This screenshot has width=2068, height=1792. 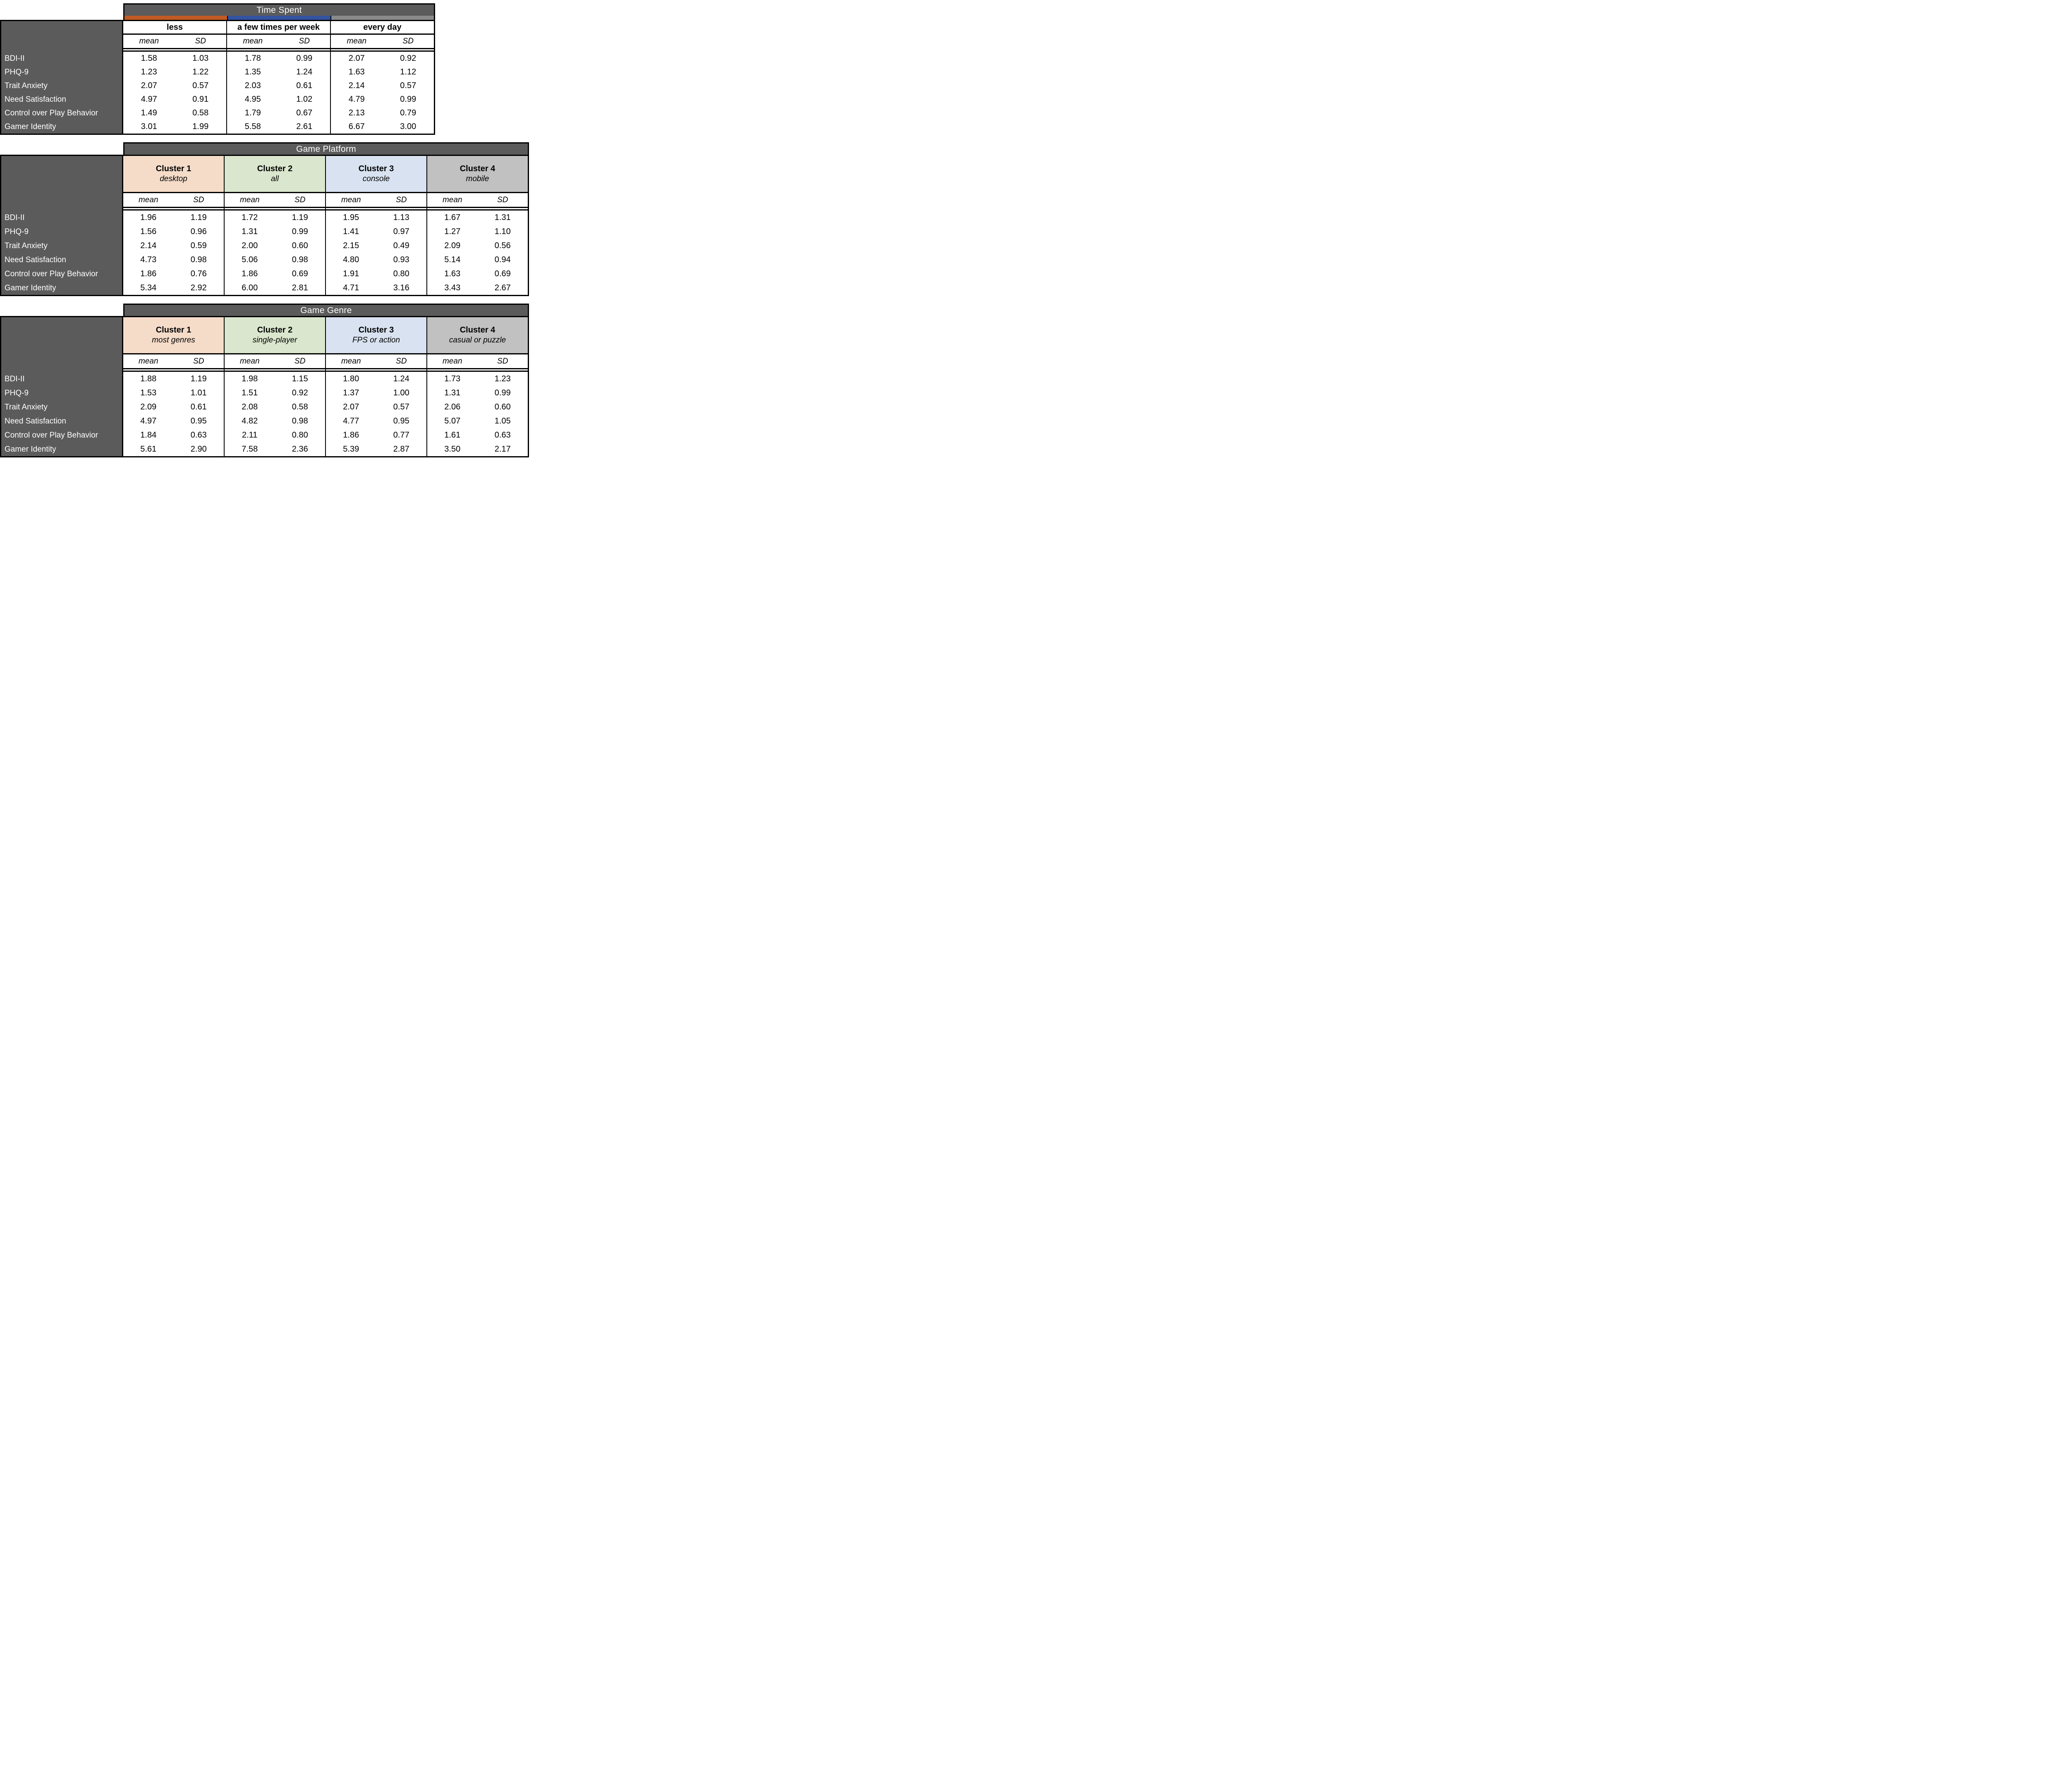 What do you see at coordinates (376, 288) in the screenshot?
I see `data-row: 4.71 3.16` at bounding box center [376, 288].